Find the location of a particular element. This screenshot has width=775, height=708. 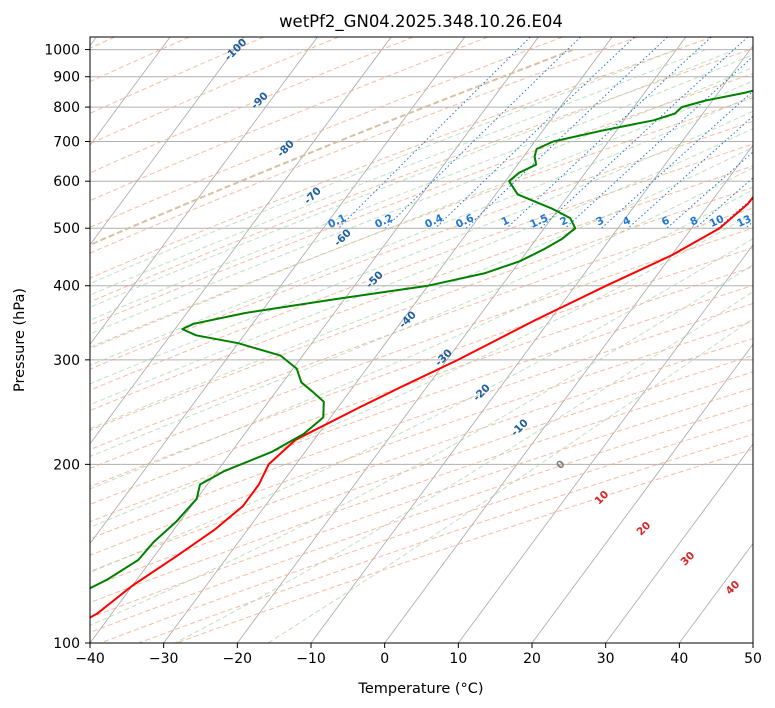

y-tick-label: 300 is located at coordinates (66, 361).